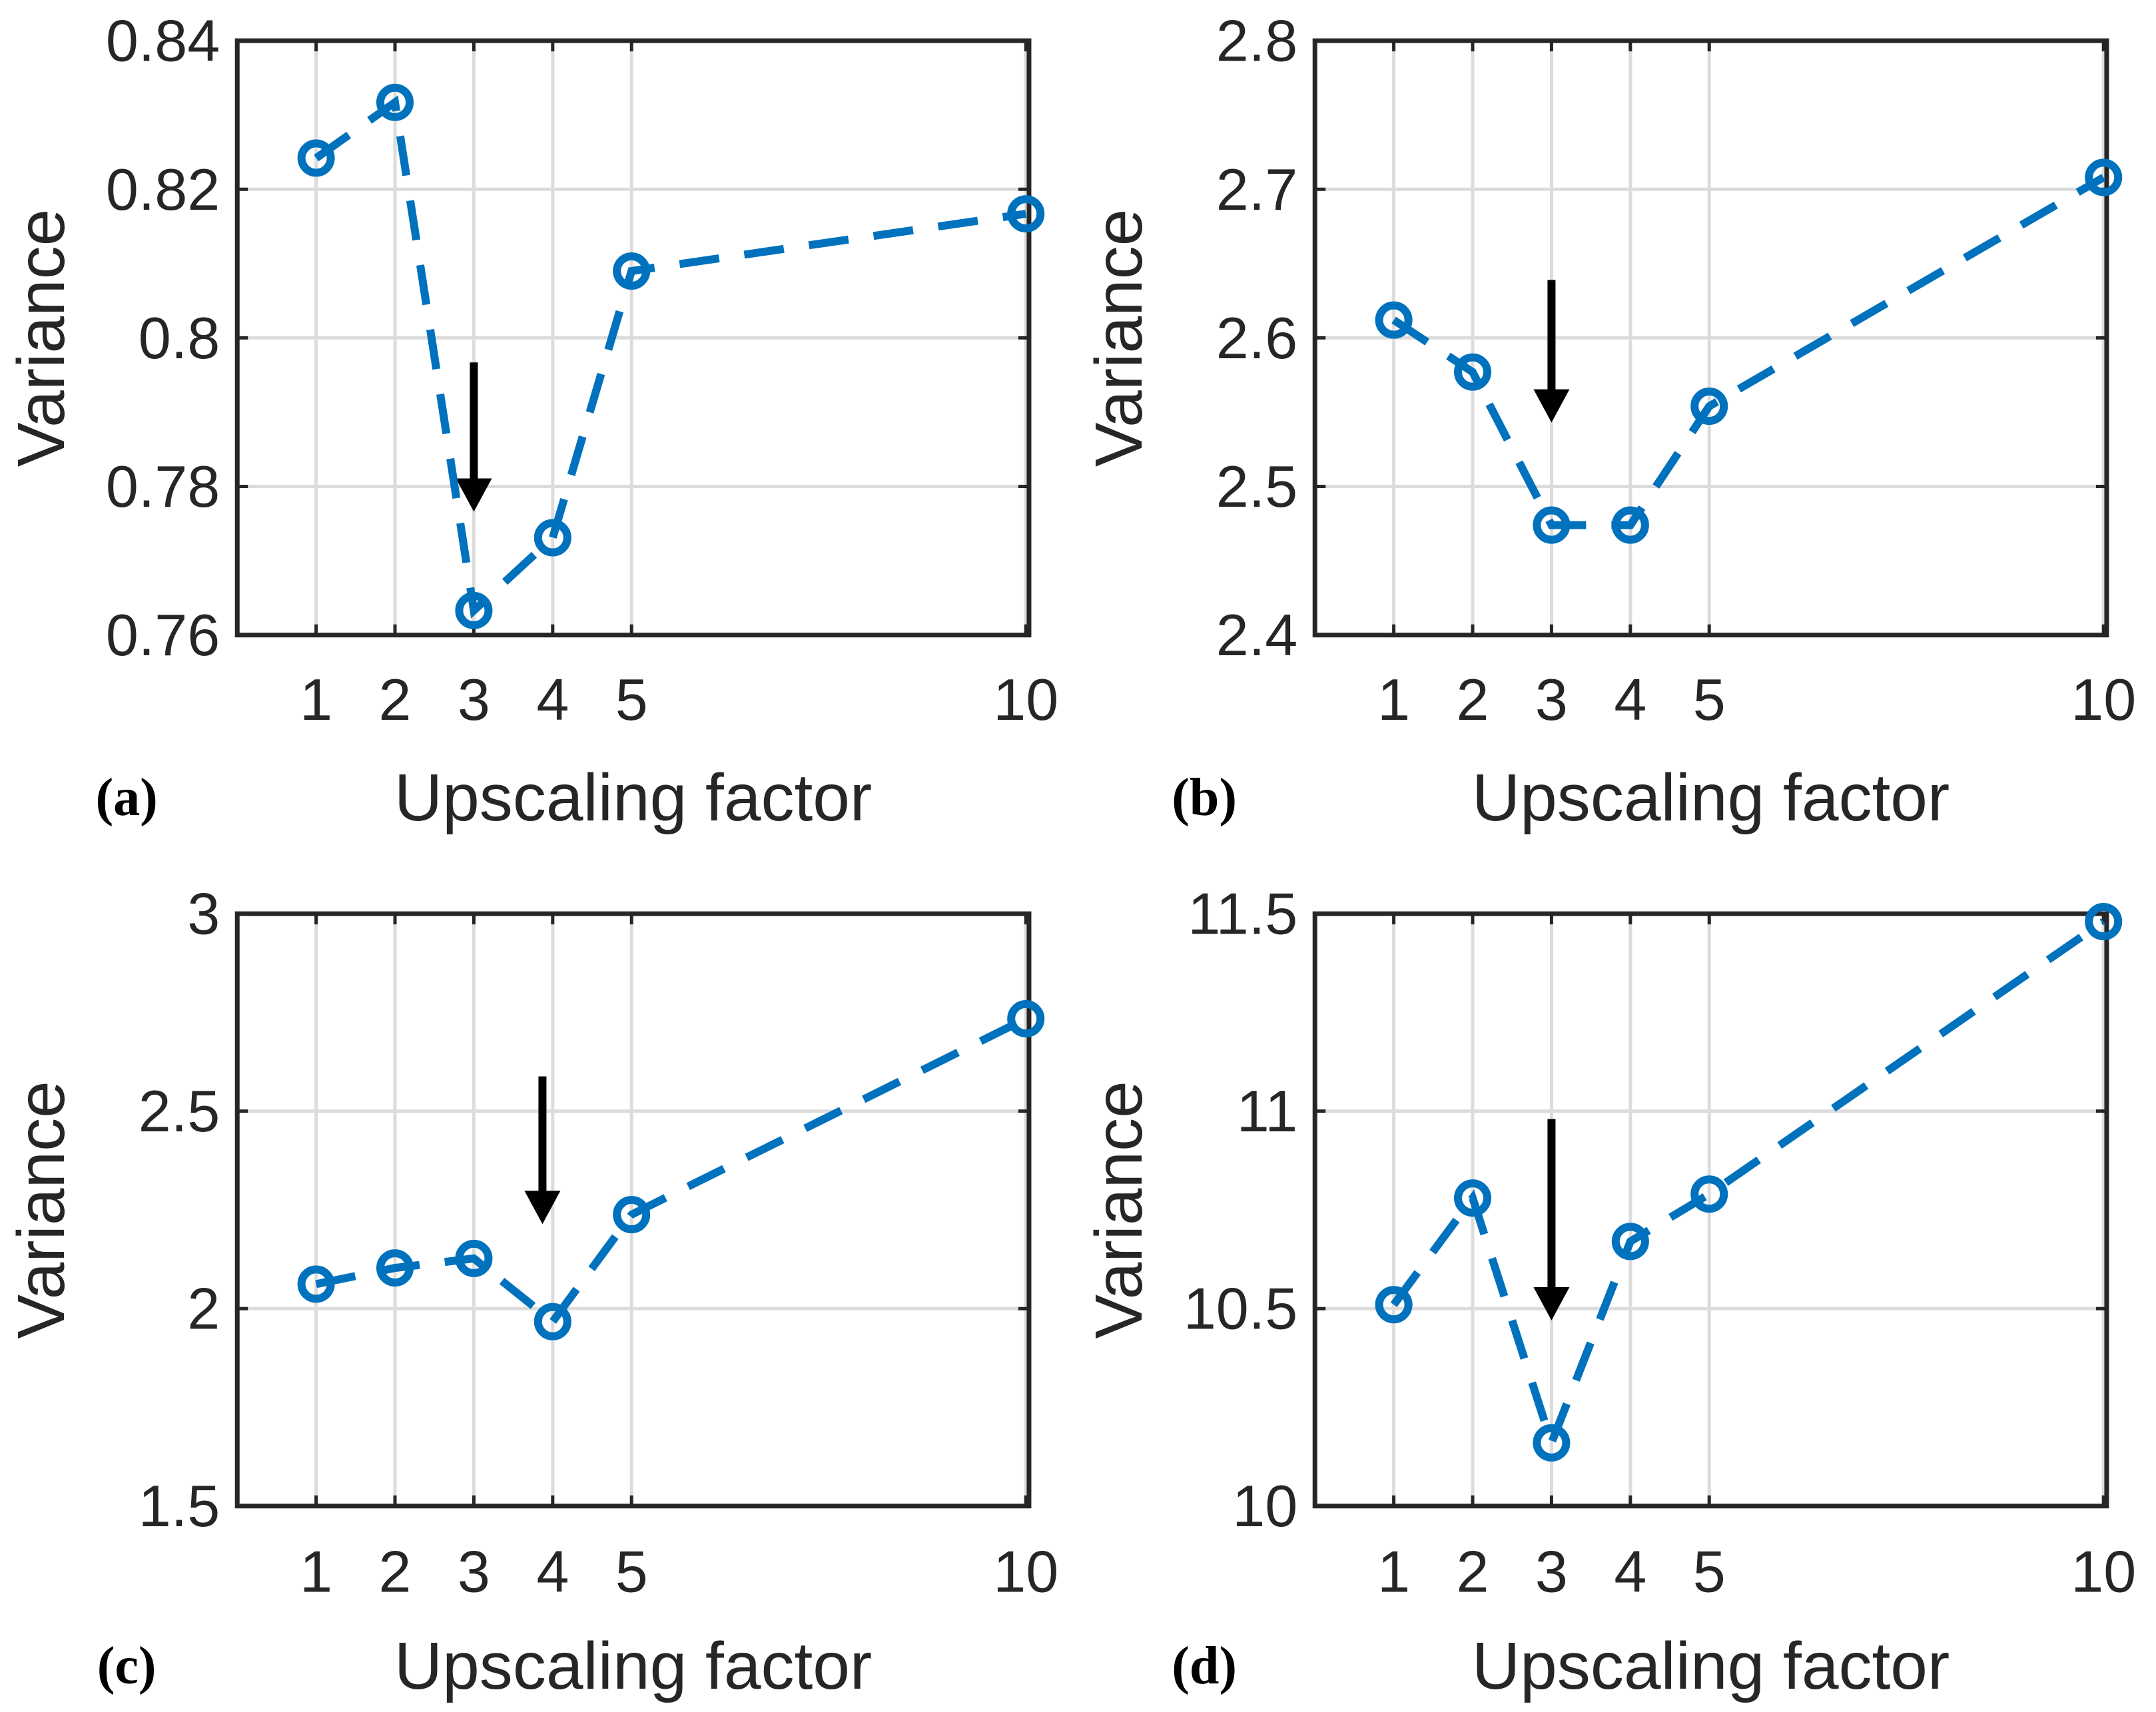 The image size is (2156, 1712). What do you see at coordinates (1264, 1506) in the screenshot?
I see `y-tick-label: 10` at bounding box center [1264, 1506].